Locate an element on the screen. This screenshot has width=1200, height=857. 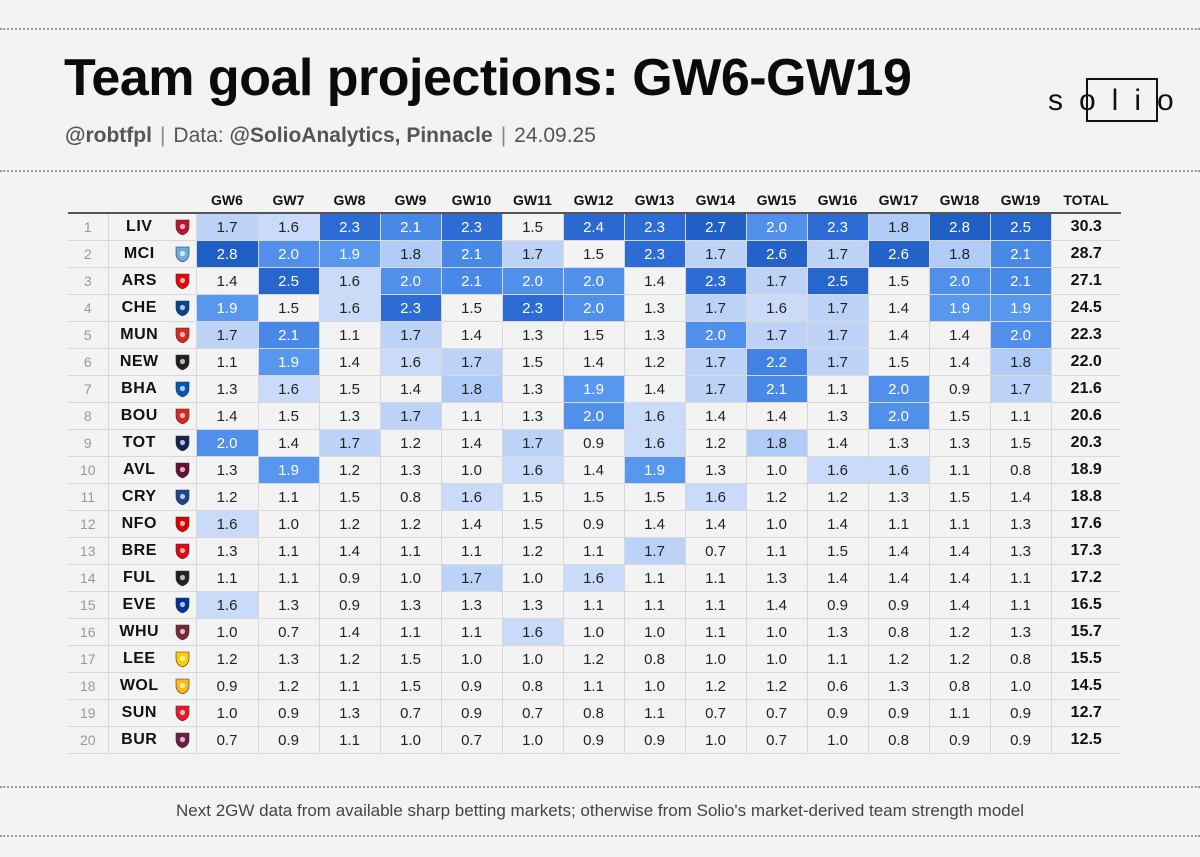
value-cell-gw7: 2.1 is located at coordinates (288, 335).